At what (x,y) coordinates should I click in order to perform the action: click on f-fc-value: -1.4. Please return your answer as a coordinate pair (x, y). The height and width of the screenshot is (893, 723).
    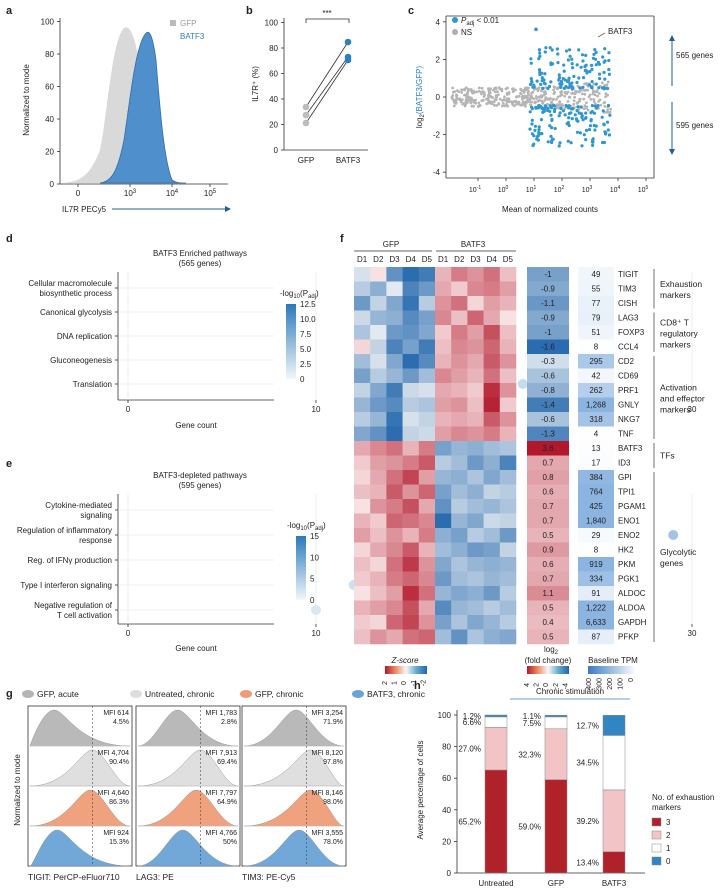
    Looking at the image, I should click on (548, 405).